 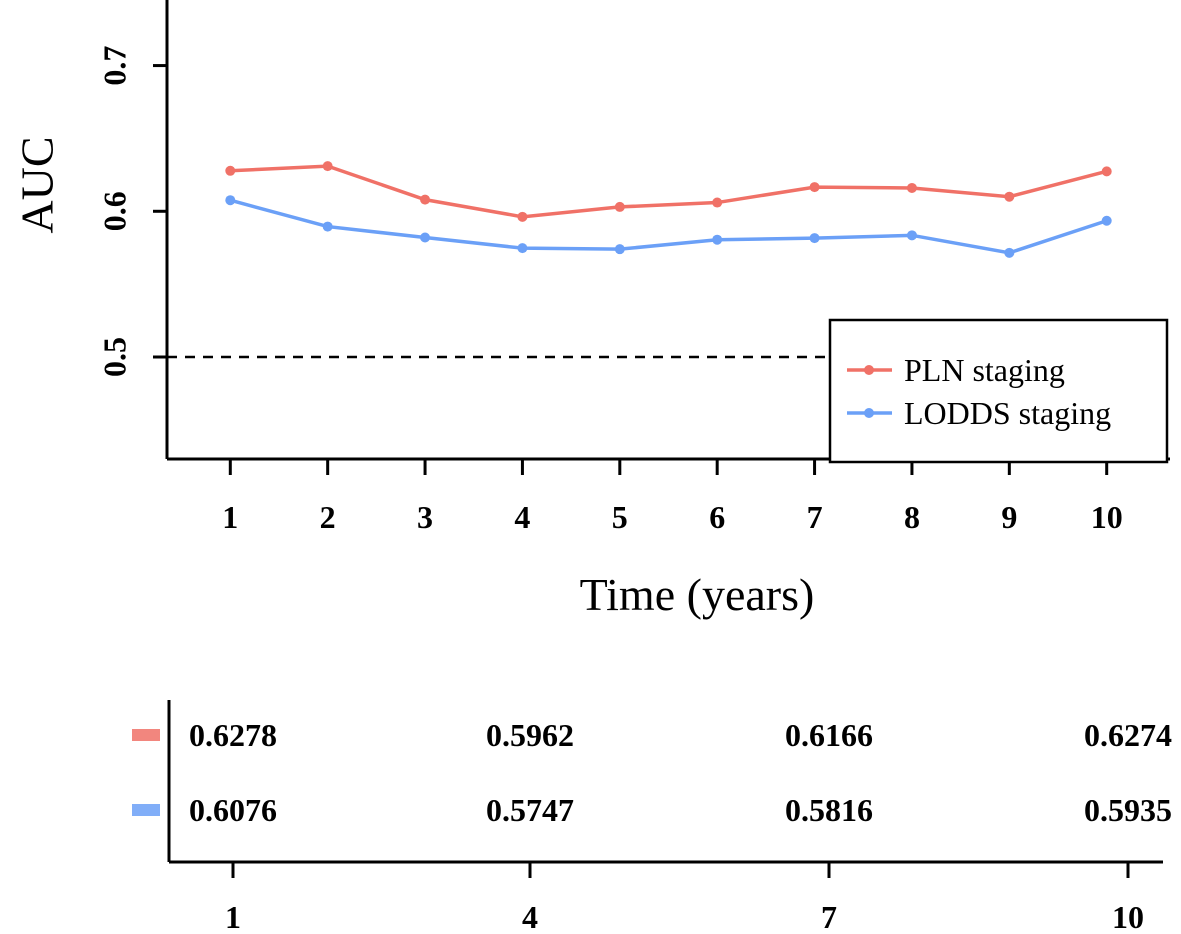 What do you see at coordinates (530, 810) in the screenshot?
I see `table-cell-1-1: 0.5747` at bounding box center [530, 810].